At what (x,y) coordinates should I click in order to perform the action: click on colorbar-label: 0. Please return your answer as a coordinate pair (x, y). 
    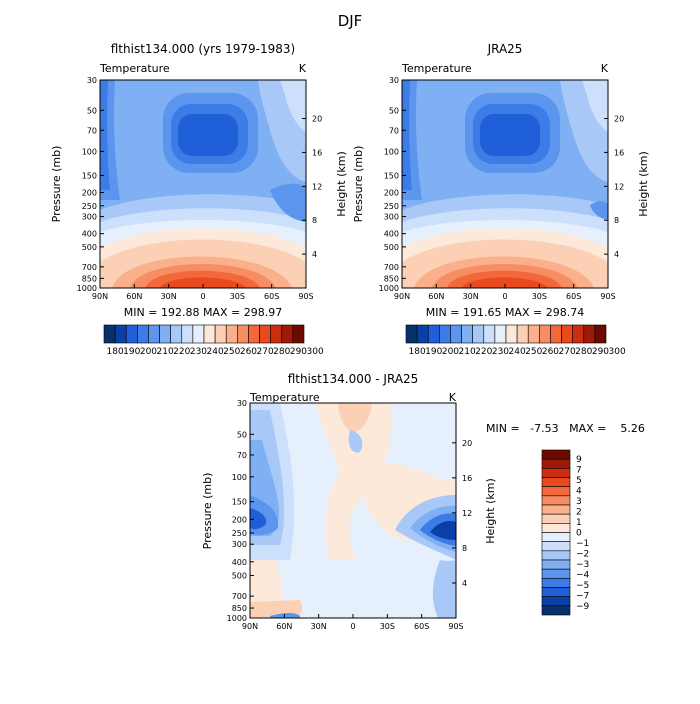
    Looking at the image, I should click on (579, 534).